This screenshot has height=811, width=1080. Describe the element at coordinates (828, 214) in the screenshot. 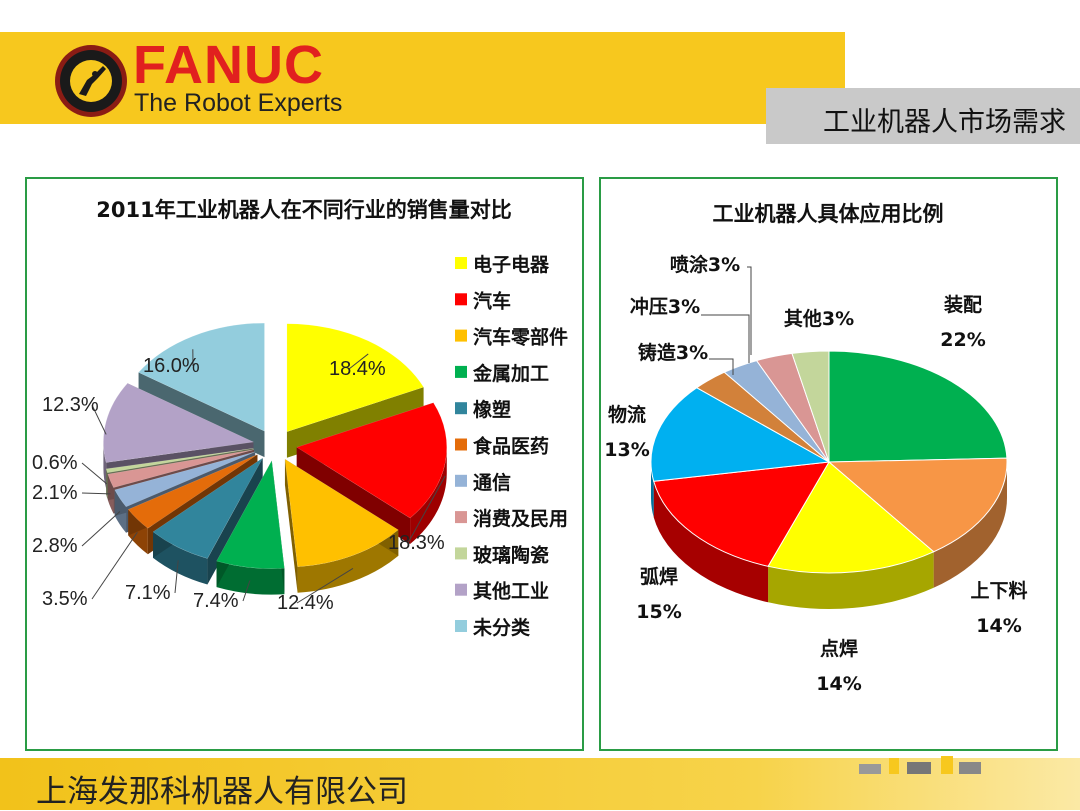

I see `chart-title: 工业机器人具体应用比例` at that location.